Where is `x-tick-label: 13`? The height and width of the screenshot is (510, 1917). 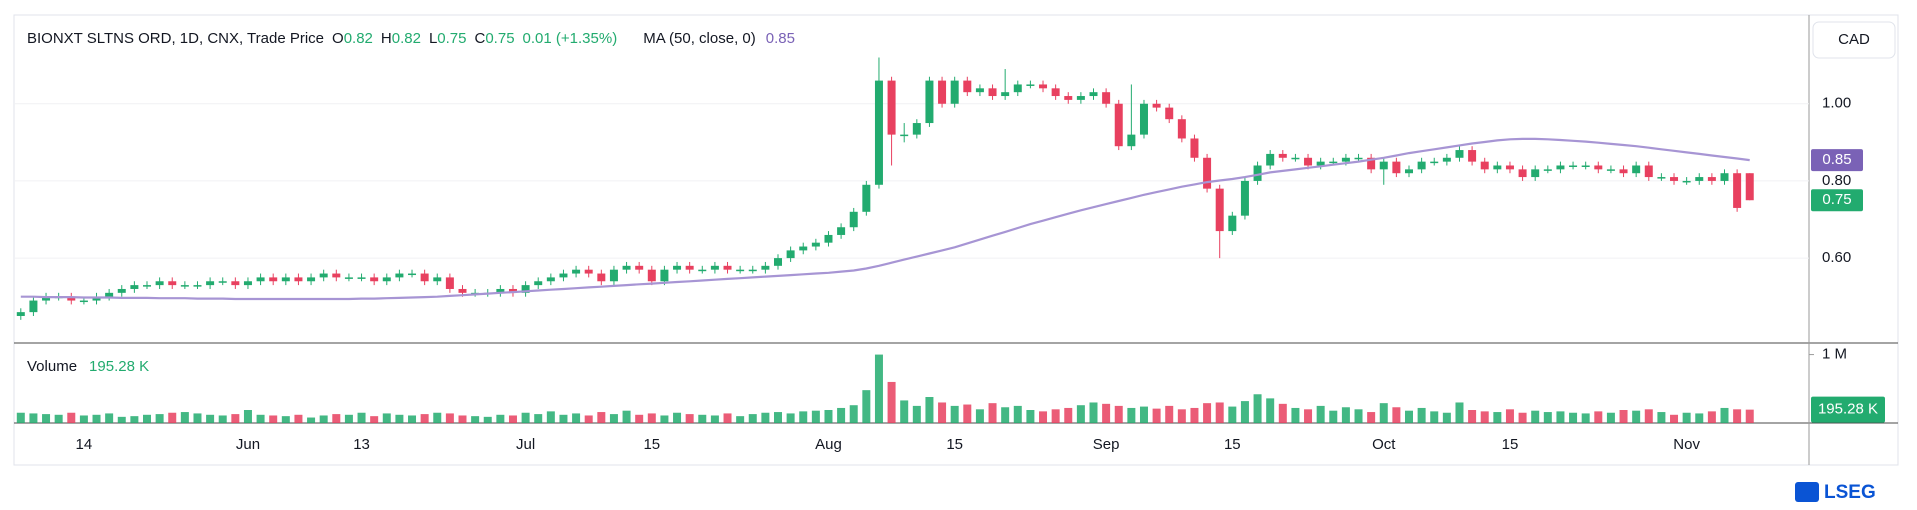 x-tick-label: 13 is located at coordinates (361, 444).